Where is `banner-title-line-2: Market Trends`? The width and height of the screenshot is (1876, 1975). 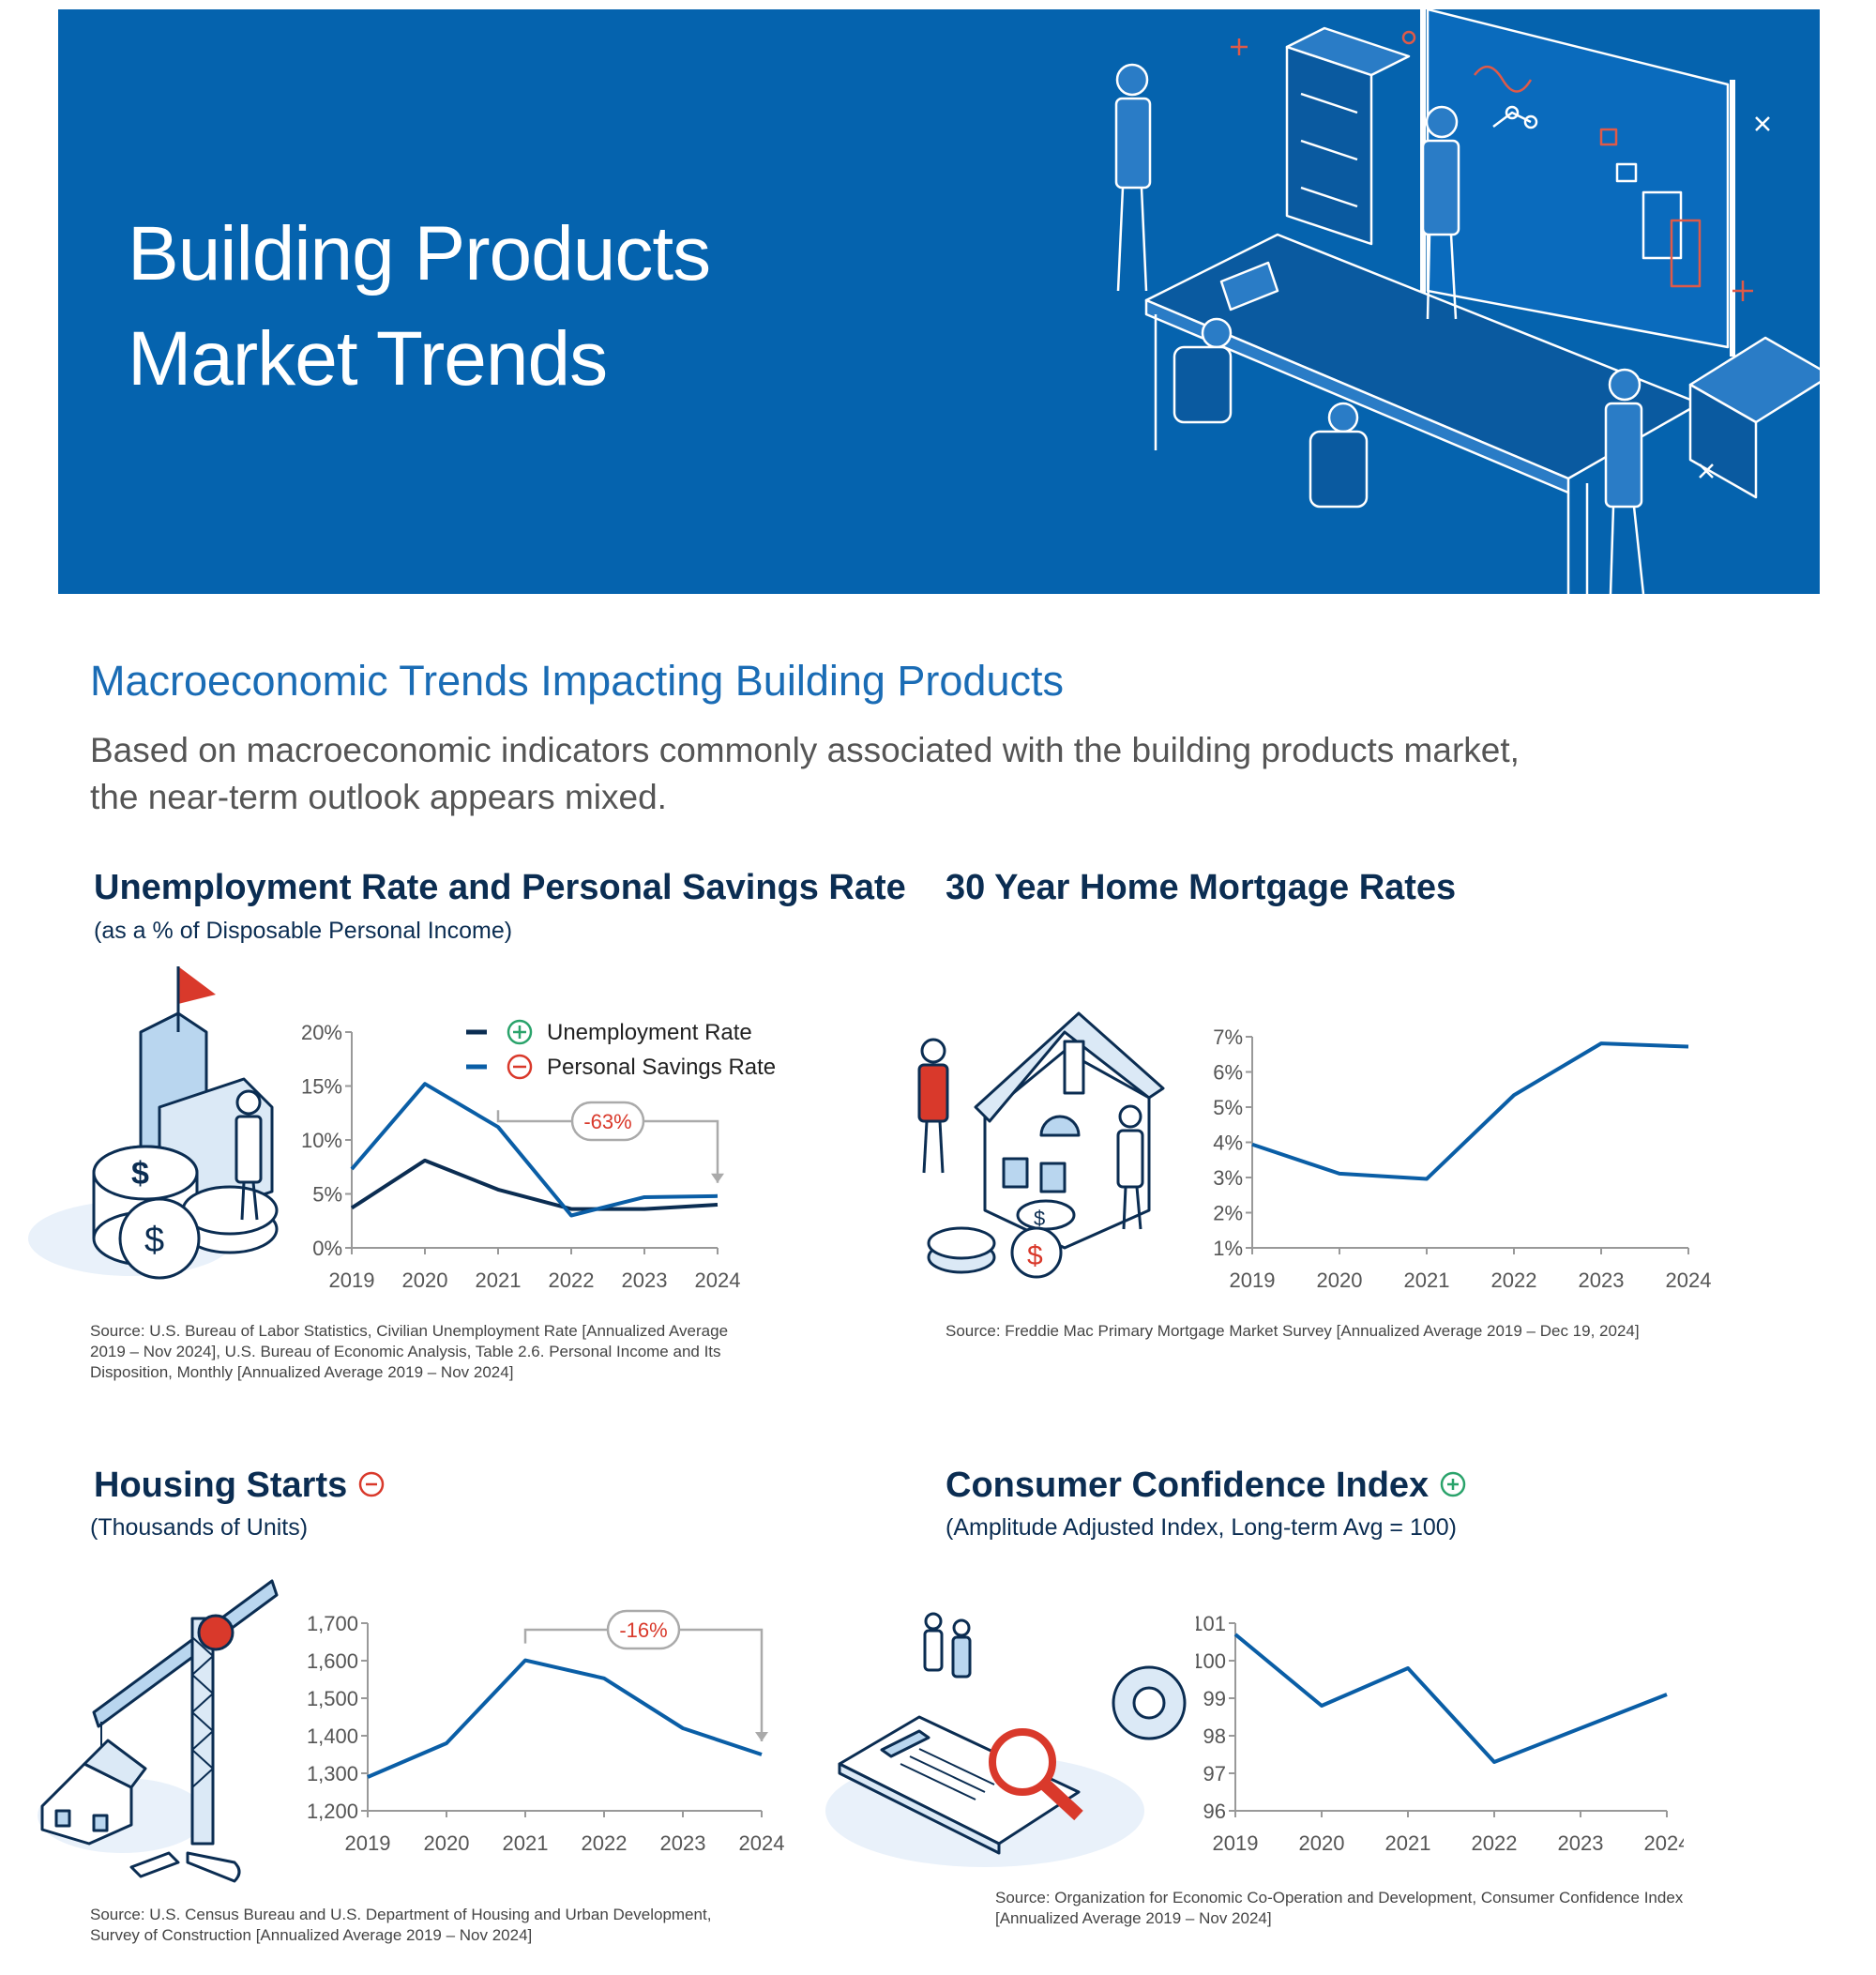 banner-title-line-2: Market Trends is located at coordinates (368, 359).